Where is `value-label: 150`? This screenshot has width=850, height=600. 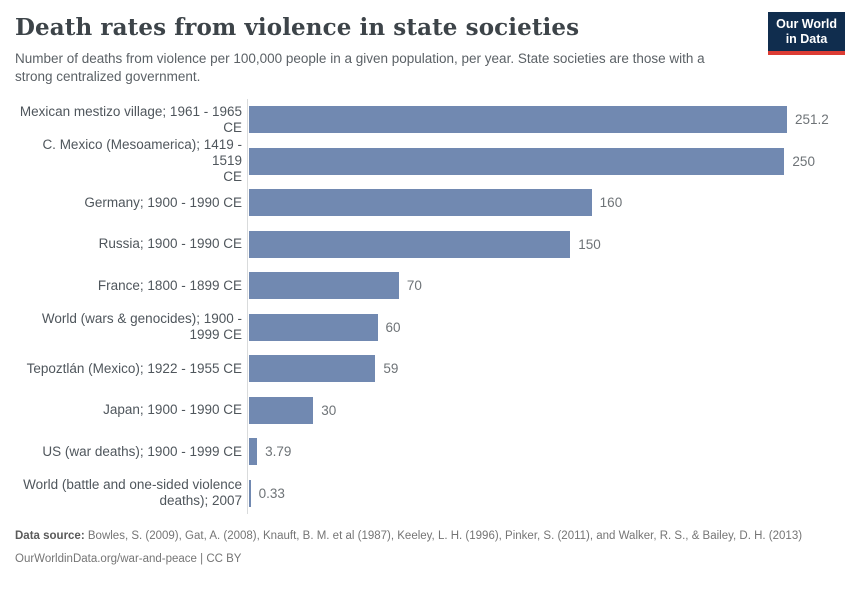 value-label: 150 is located at coordinates (589, 244).